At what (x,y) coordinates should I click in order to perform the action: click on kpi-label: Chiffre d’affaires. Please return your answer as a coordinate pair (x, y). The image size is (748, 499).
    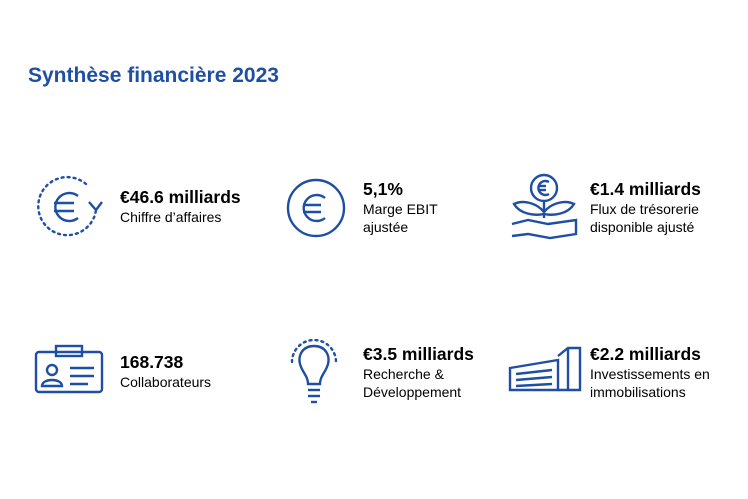
    Looking at the image, I should click on (171, 217).